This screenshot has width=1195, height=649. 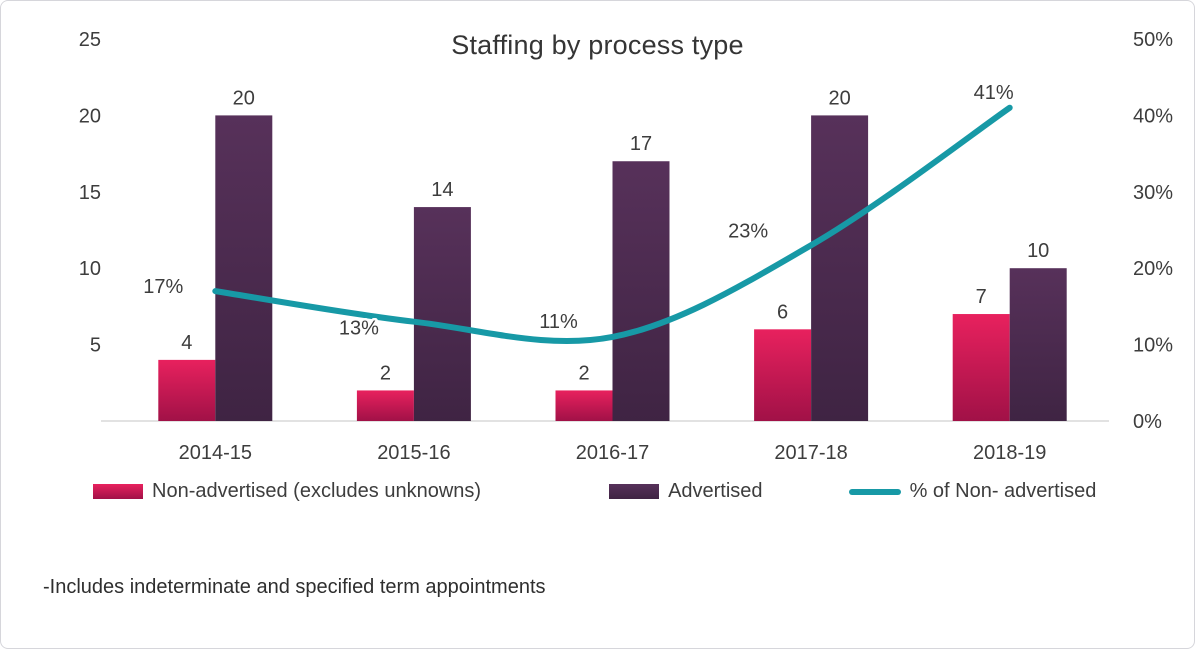 I want to click on bar-data-label: 17, so click(x=641, y=144).